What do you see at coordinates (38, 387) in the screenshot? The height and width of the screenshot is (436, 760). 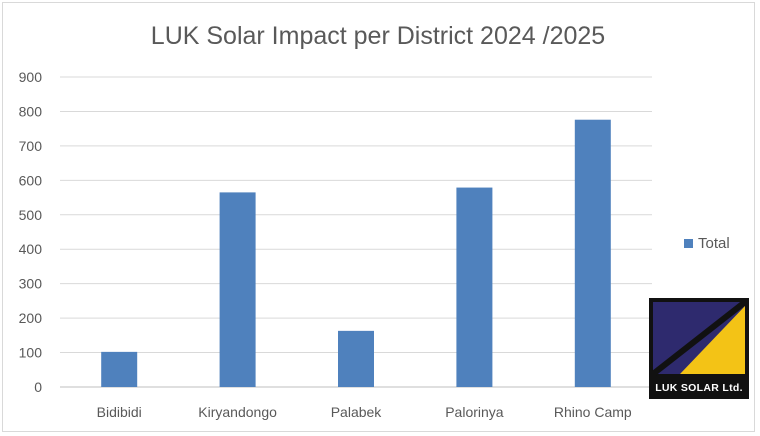 I see `y-tick-label: 0` at bounding box center [38, 387].